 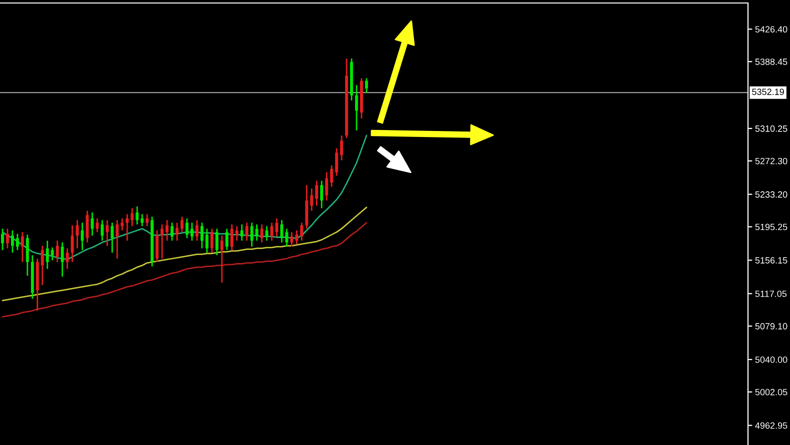 What do you see at coordinates (768, 92) in the screenshot?
I see `ref-line-label: 5352.19` at bounding box center [768, 92].